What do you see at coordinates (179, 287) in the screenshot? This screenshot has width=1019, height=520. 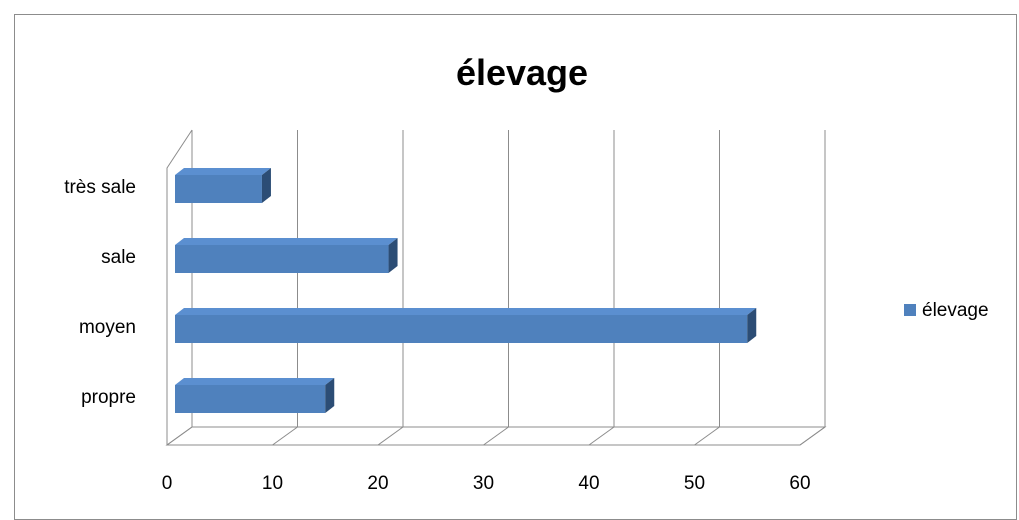 I see `left-wall` at bounding box center [179, 287].